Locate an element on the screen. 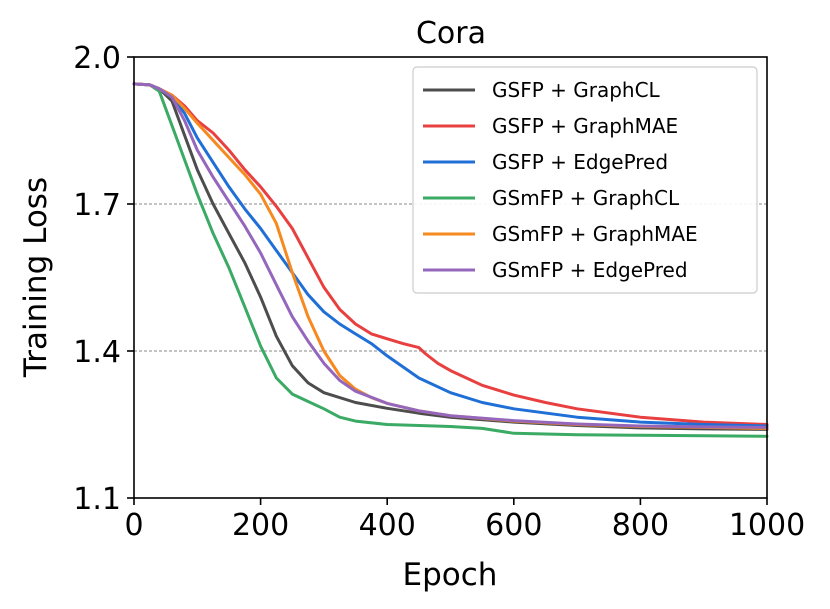  y-tick-label: 1.1 is located at coordinates (97, 499).